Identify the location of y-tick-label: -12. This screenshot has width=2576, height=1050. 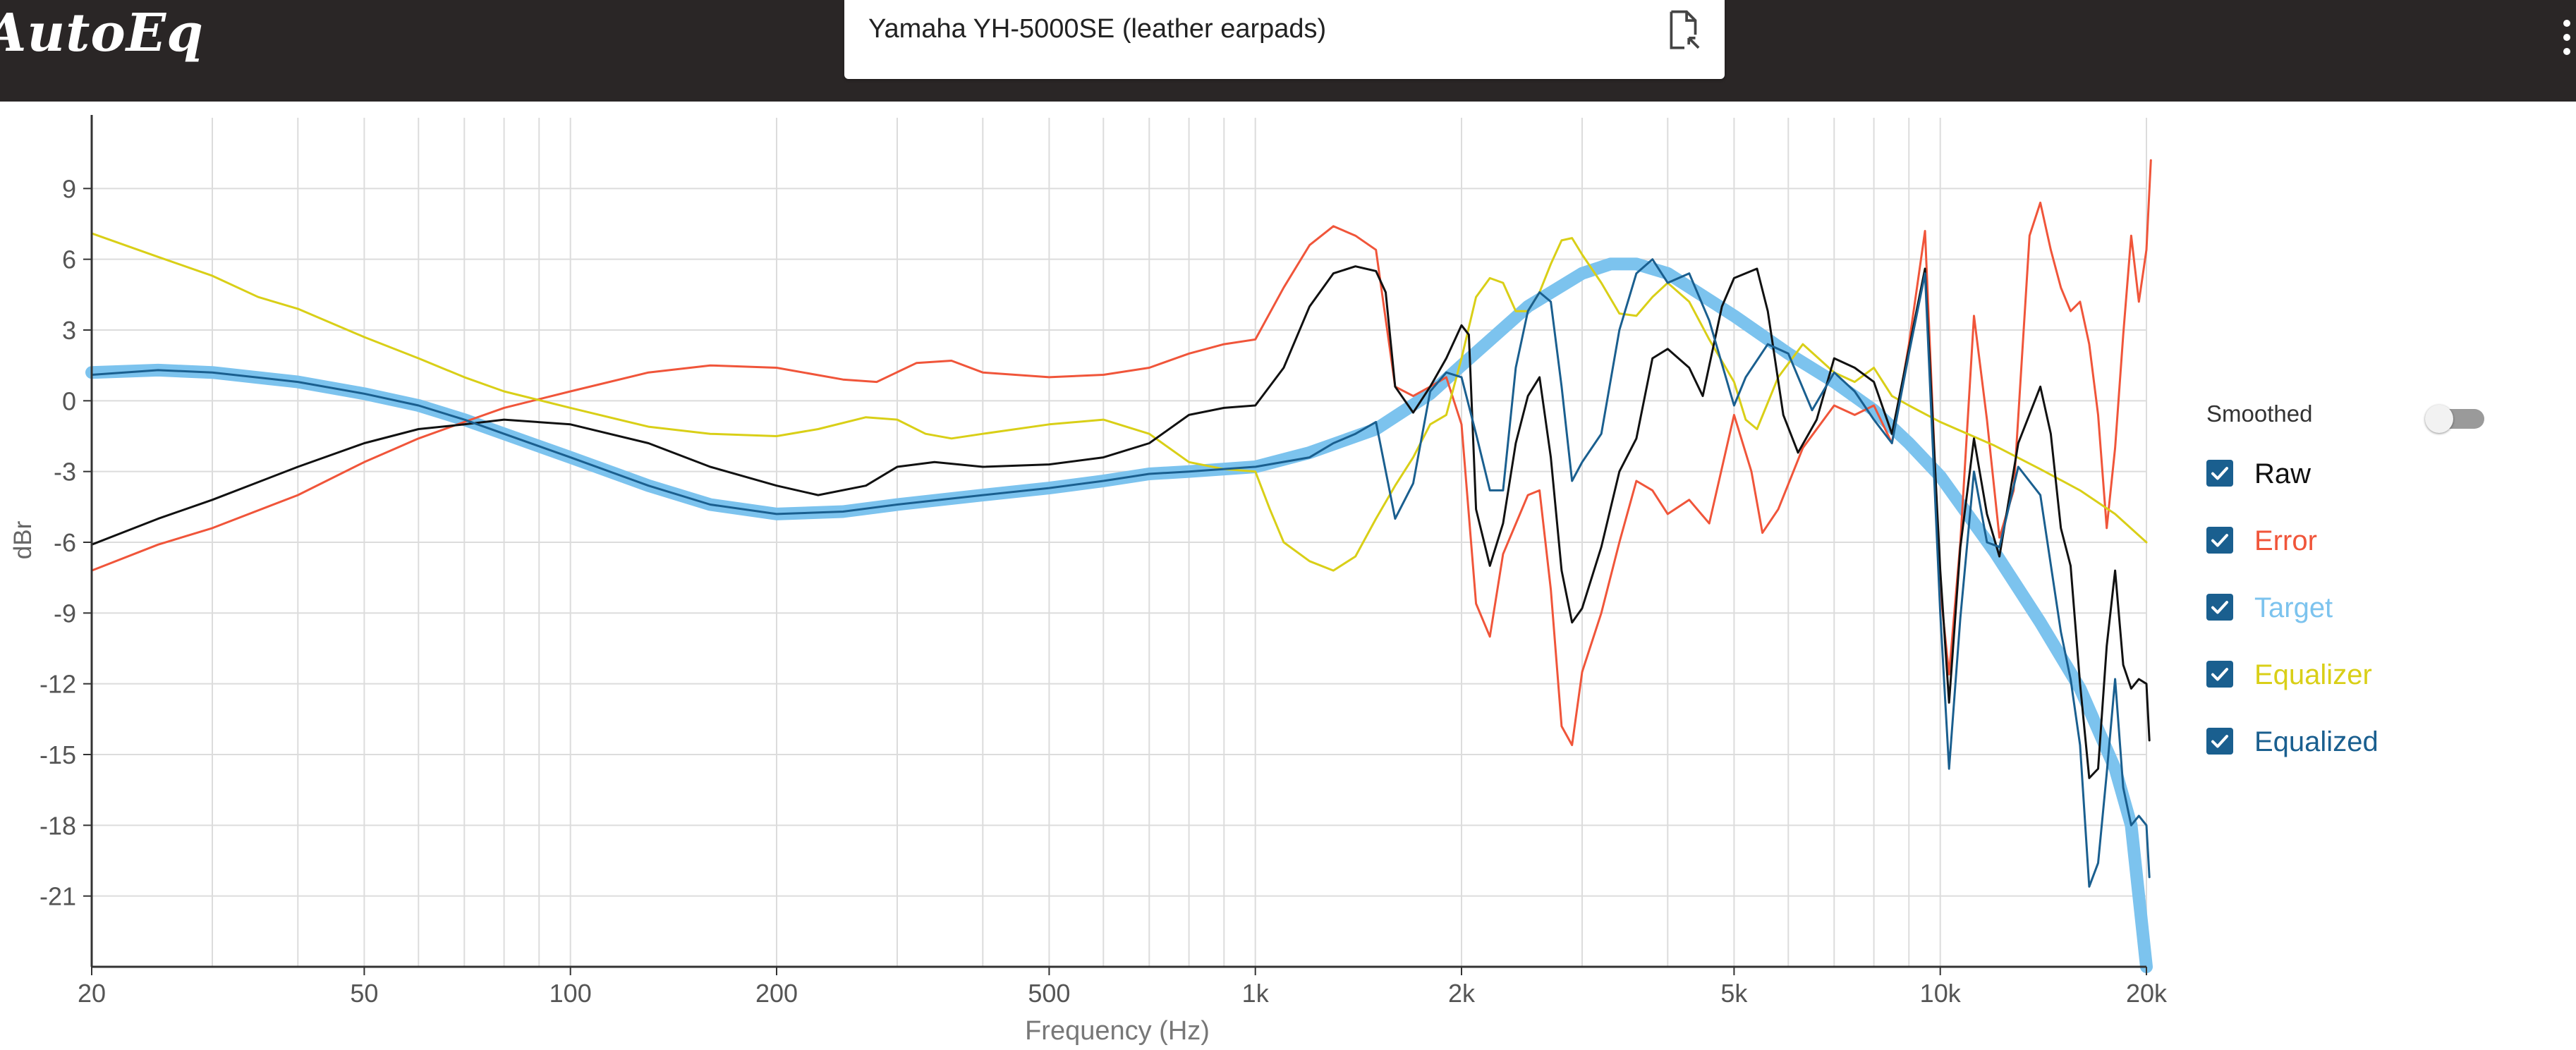
(58, 684).